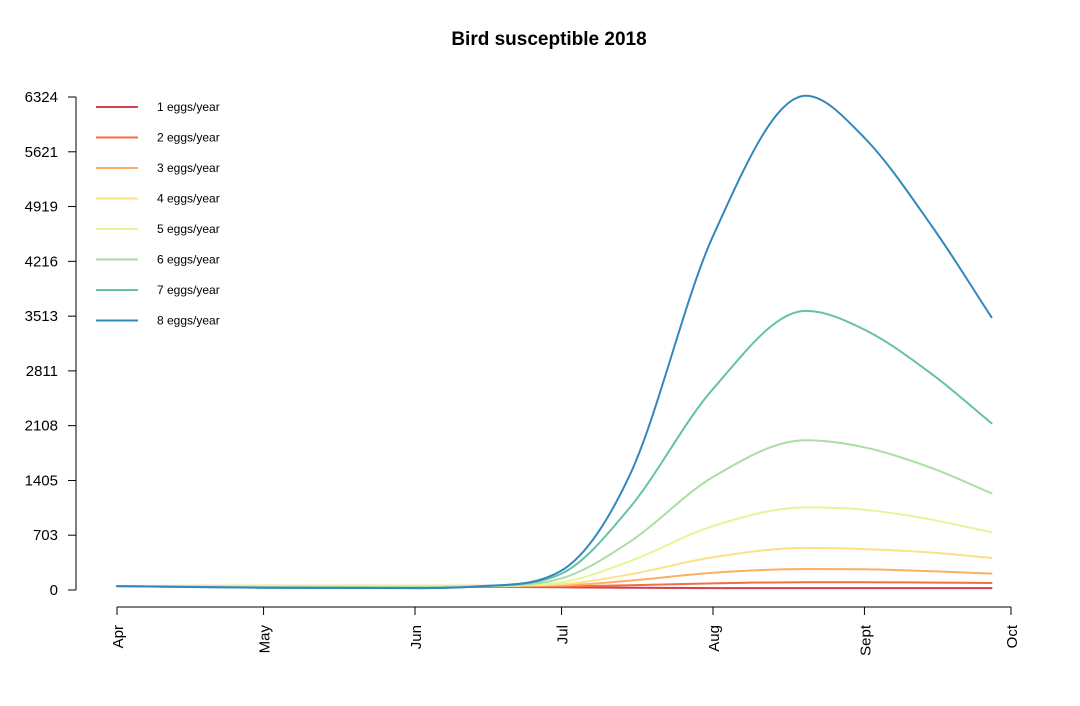 This screenshot has width=1080, height=706. I want to click on chart-title: Bird susceptible 2018, so click(548, 39).